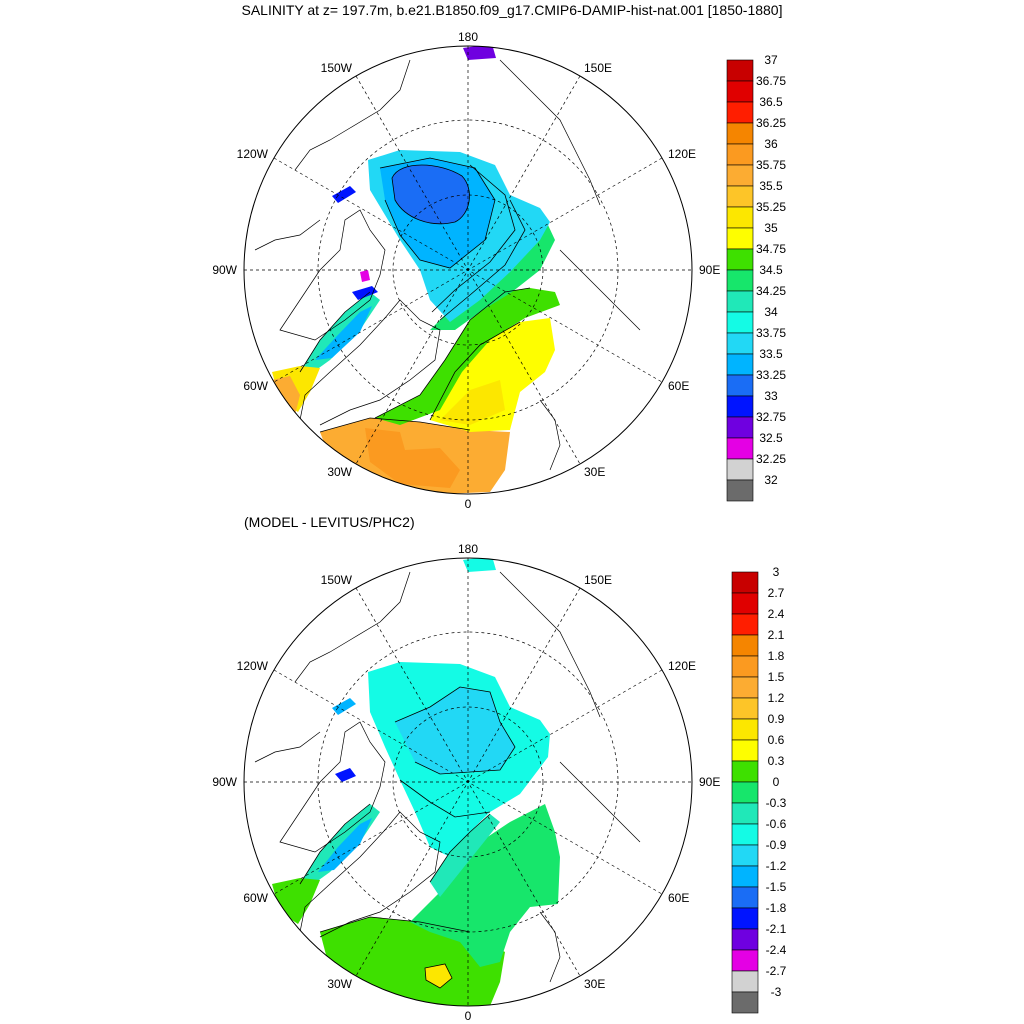  What do you see at coordinates (776, 887) in the screenshot?
I see `colorbar-label: -1.5` at bounding box center [776, 887].